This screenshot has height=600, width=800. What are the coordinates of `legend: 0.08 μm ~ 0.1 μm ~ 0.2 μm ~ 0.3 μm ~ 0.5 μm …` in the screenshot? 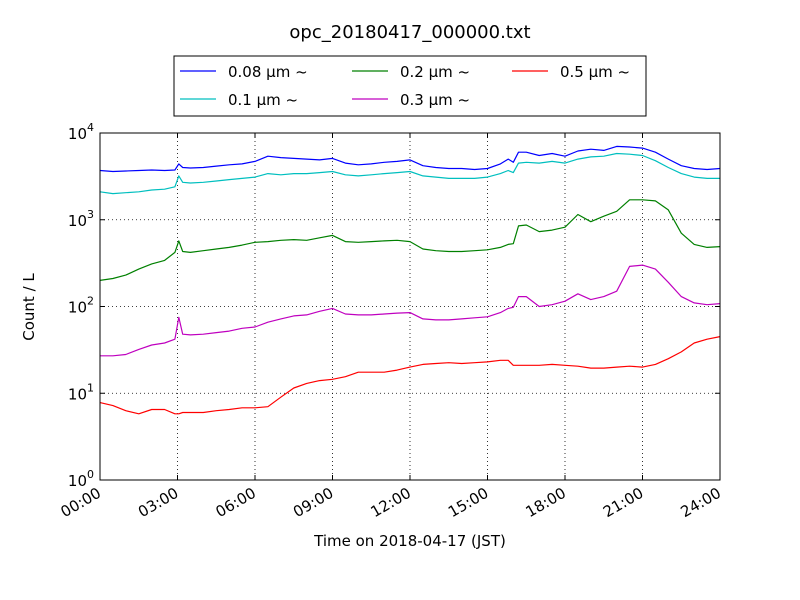 It's located at (410, 86).